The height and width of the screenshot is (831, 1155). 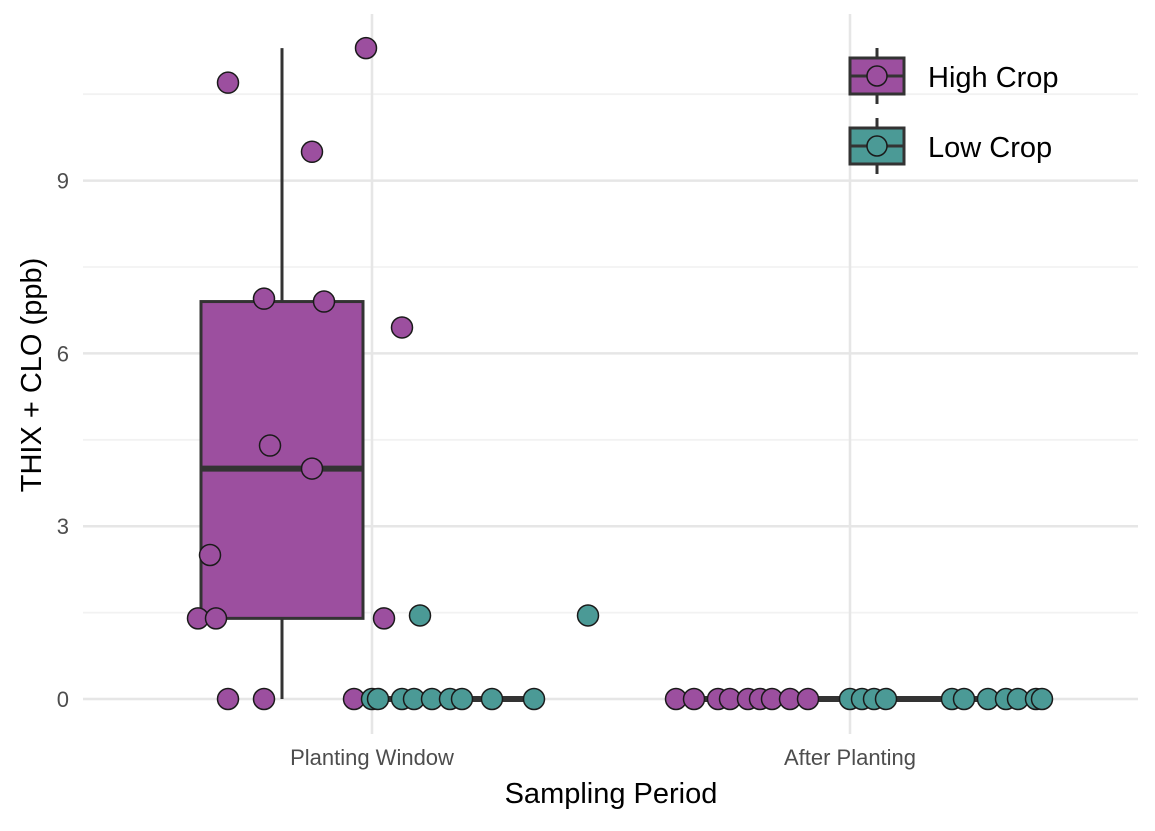 What do you see at coordinates (63, 526) in the screenshot?
I see `y-tick-label: 3` at bounding box center [63, 526].